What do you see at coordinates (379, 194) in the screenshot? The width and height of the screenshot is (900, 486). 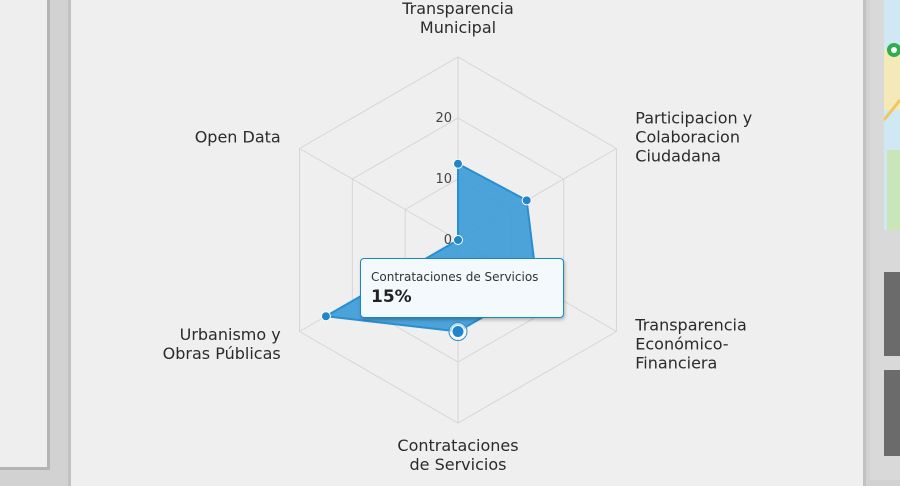 I see `grid-spoke` at bounding box center [379, 194].